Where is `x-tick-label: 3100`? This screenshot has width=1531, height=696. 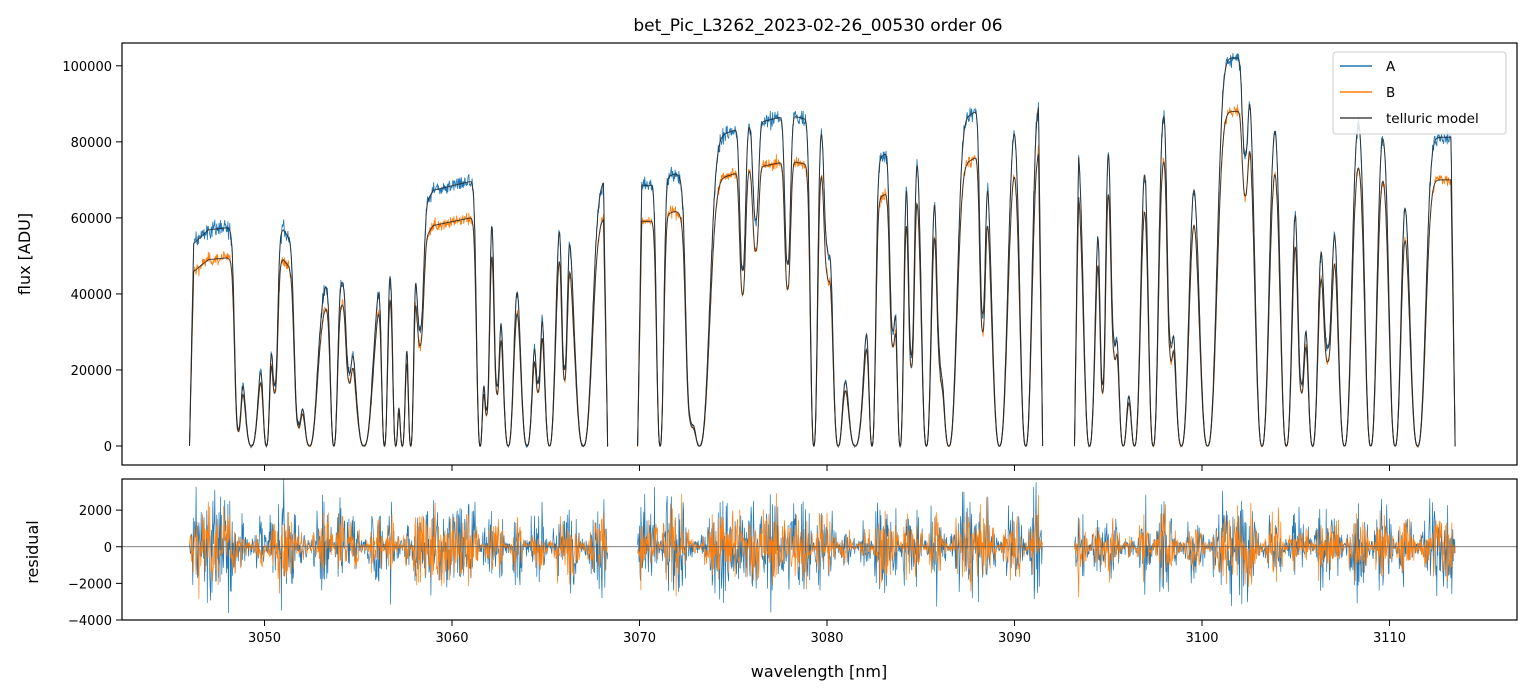 x-tick-label: 3100 is located at coordinates (1201, 638).